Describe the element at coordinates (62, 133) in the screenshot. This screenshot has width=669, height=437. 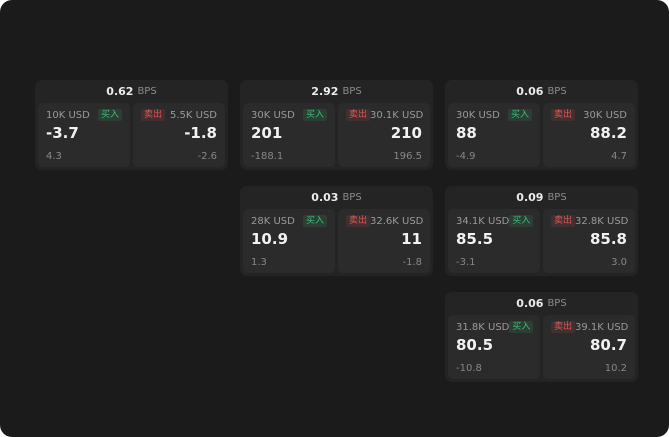
I see `buy-price: -3.7` at that location.